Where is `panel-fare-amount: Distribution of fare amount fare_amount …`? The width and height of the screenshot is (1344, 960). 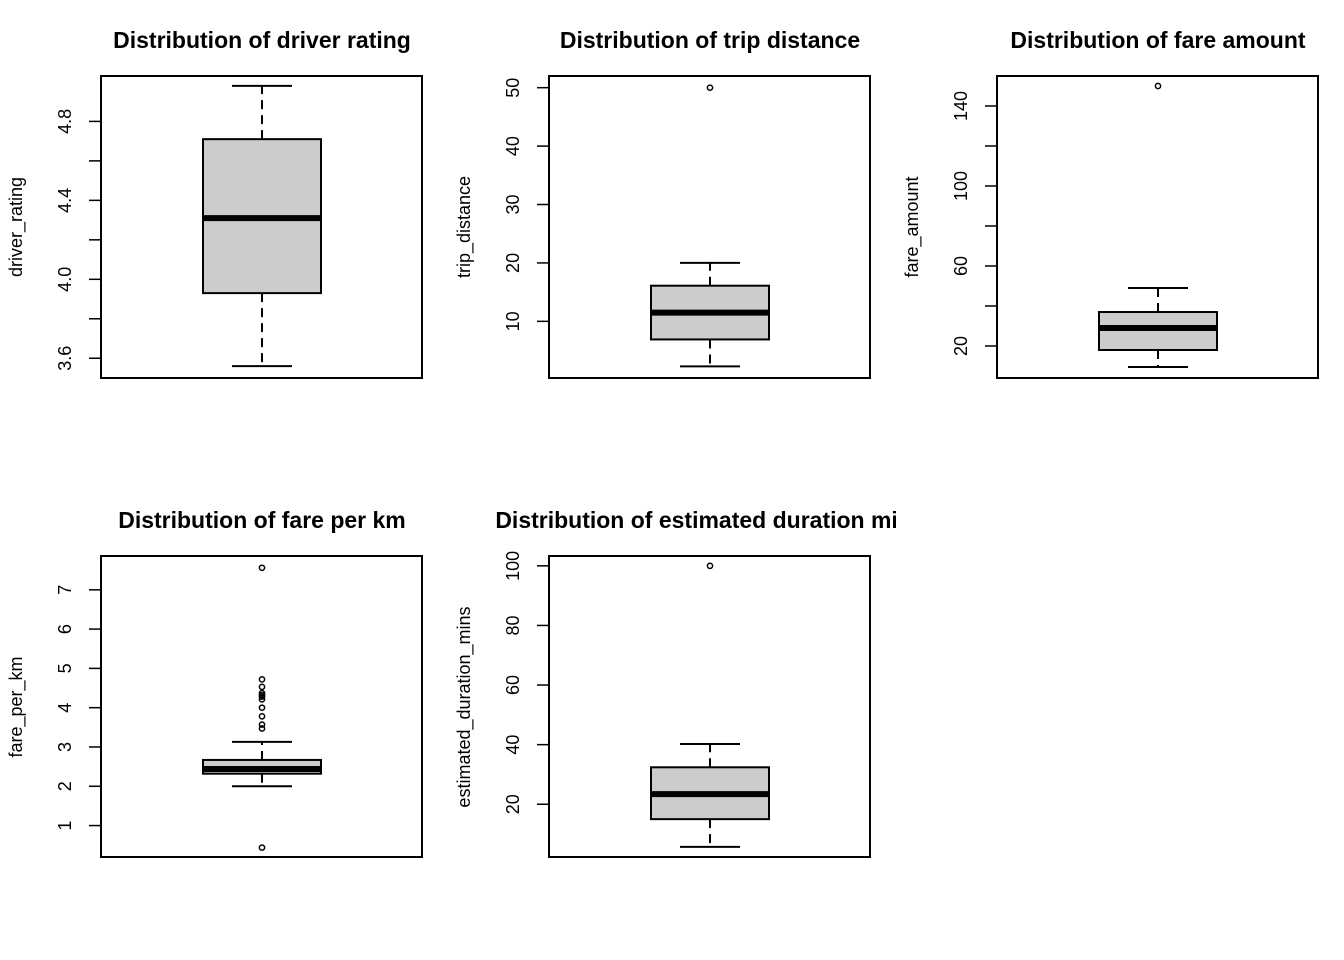 panel-fare-amount: Distribution of fare amount fare_amount … is located at coordinates (1110, 203).